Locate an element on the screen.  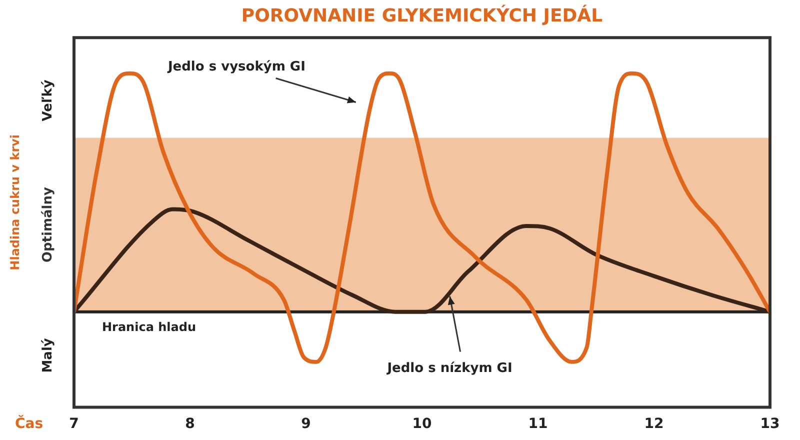
x-tick-label: 7 is located at coordinates (74, 424).